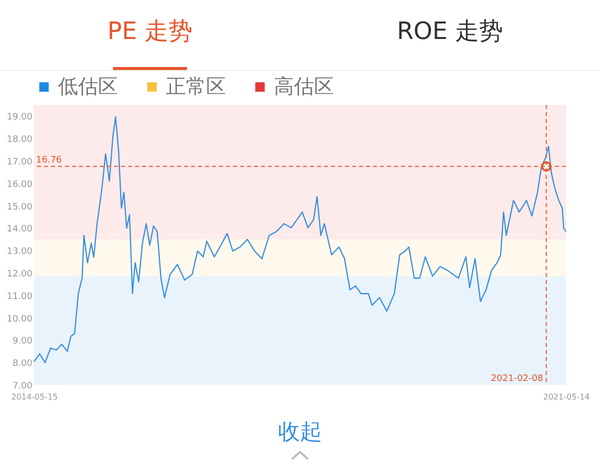  I want to click on y-tick-label: 17.00, so click(19, 163).